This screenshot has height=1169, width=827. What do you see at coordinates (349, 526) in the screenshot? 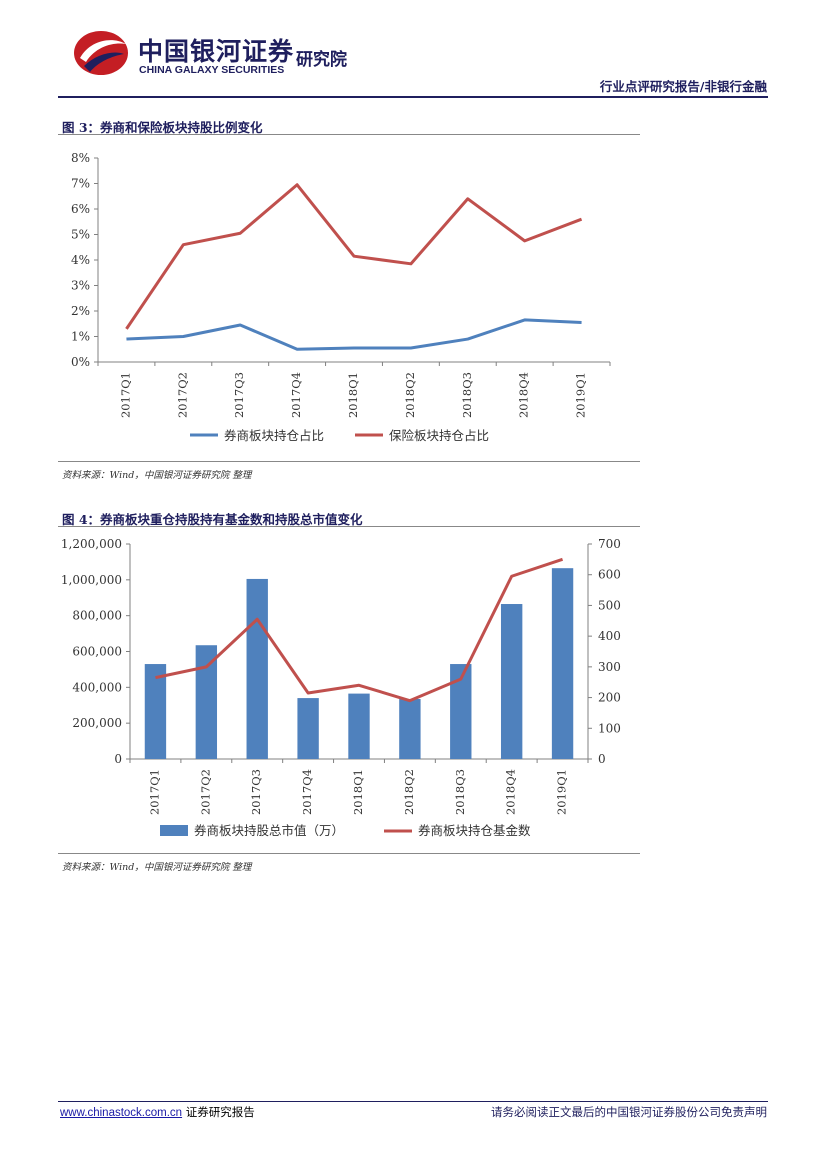
I see `figure4-top-rule` at bounding box center [349, 526].